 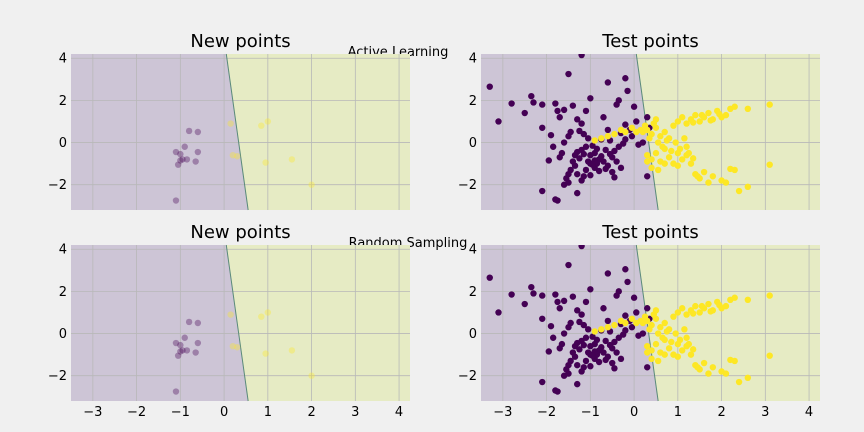 What do you see at coordinates (57, 376) in the screenshot?
I see `y-tick-label: −2` at bounding box center [57, 376].